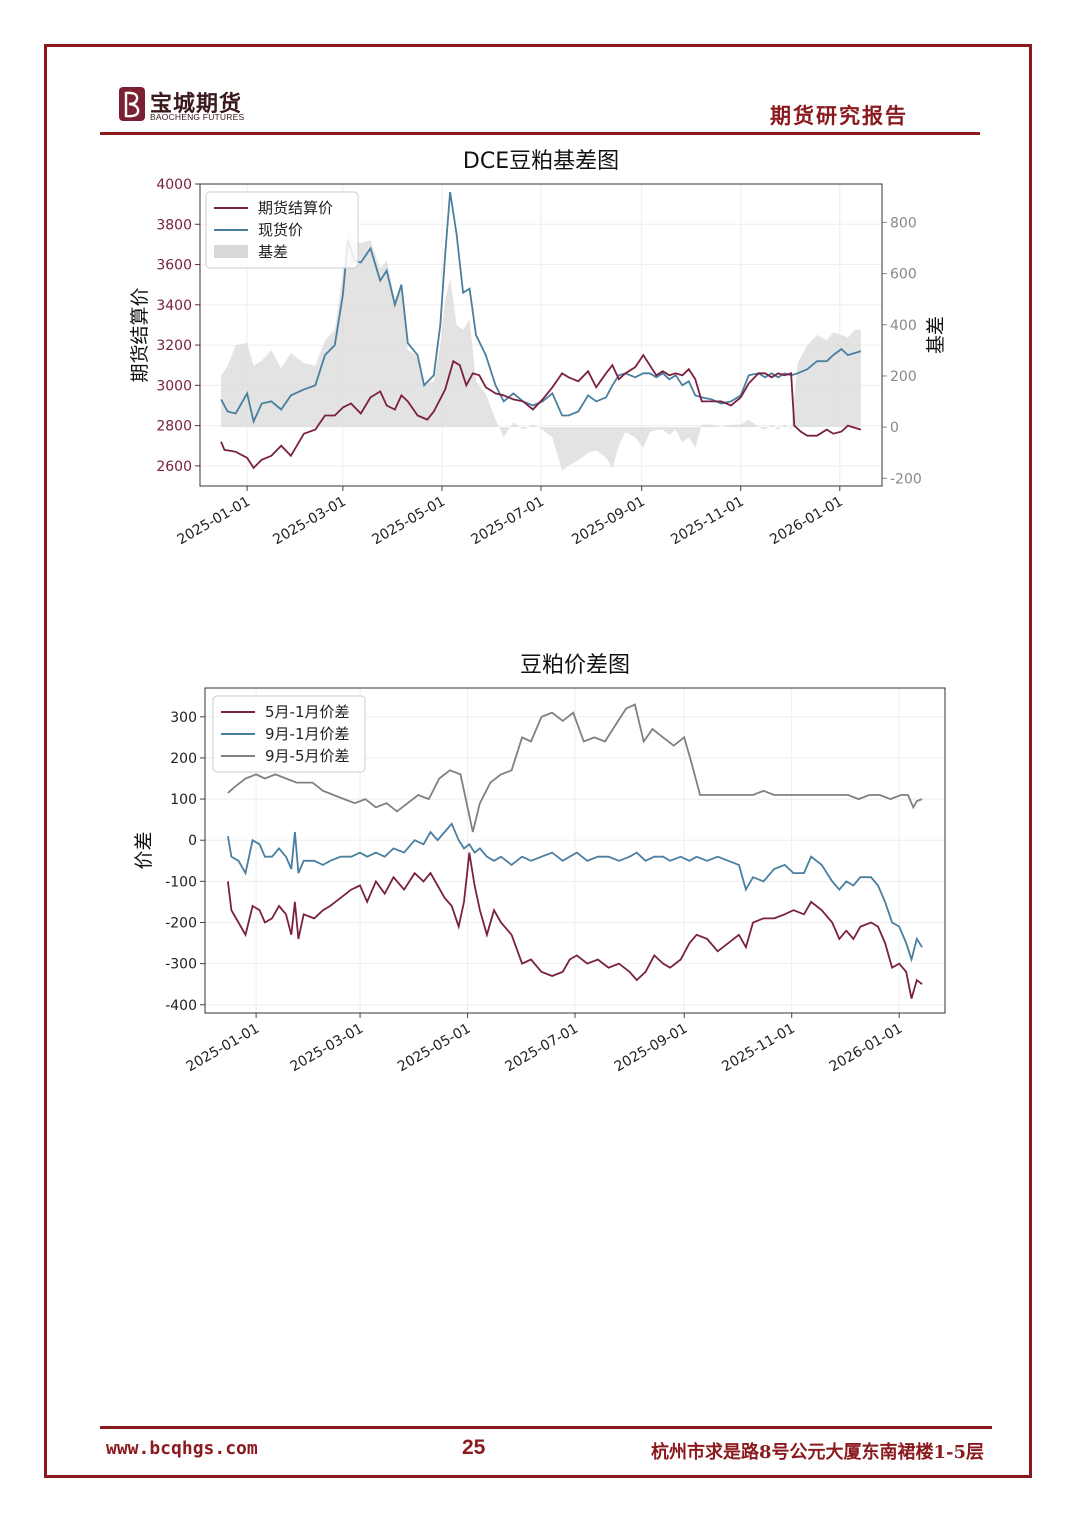 This screenshot has height=1527, width=1080. I want to click on y-right-tick-label: 600, so click(903, 275).